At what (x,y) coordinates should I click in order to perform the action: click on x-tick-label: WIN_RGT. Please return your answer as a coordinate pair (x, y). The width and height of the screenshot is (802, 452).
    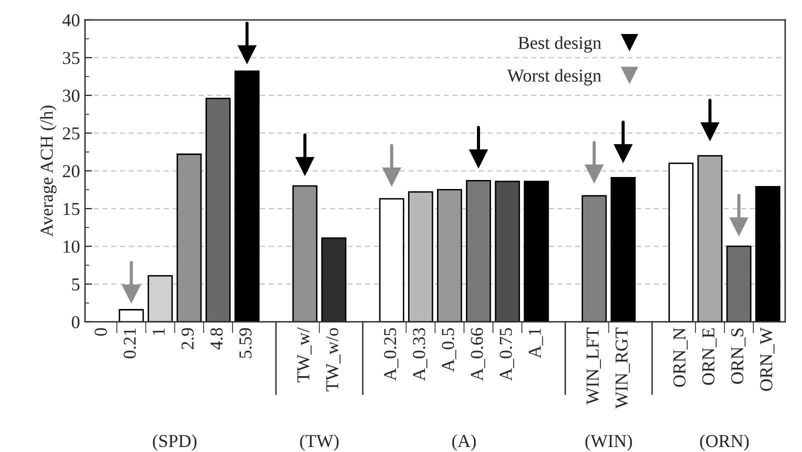
    Looking at the image, I should click on (623, 368).